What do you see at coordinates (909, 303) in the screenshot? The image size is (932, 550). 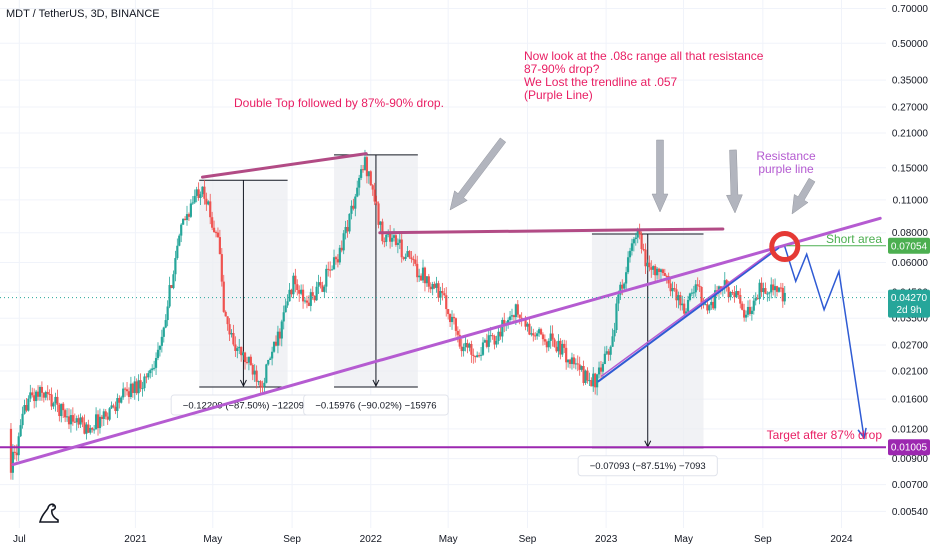 I see `last-price-badge` at bounding box center [909, 303].